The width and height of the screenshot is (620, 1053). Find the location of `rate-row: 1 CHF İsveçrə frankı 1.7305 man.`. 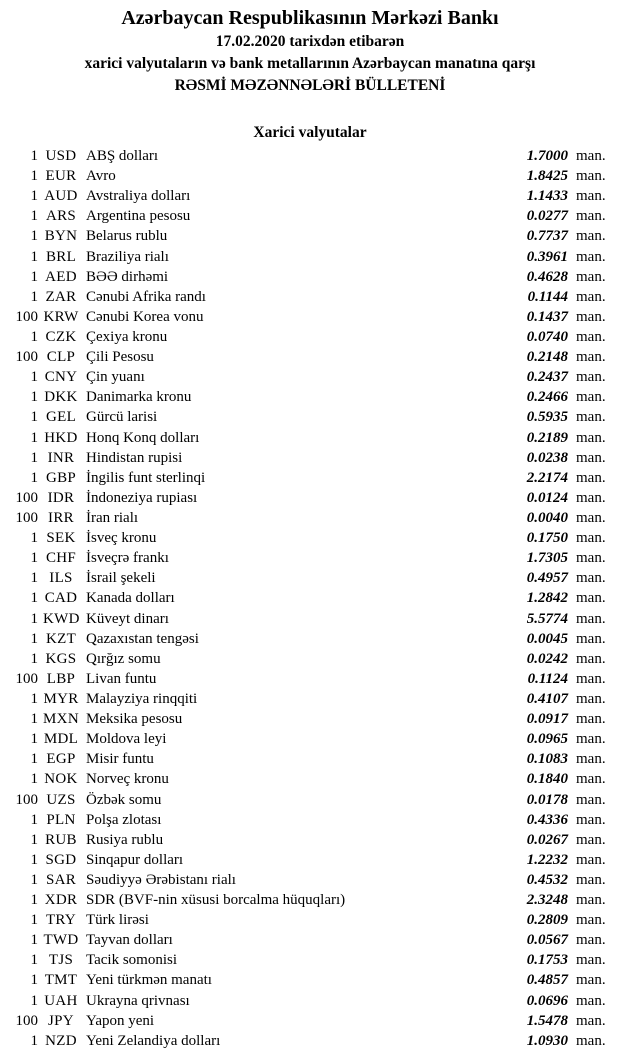

rate-row: 1 CHF İsveçrə frankı 1.7305 man. is located at coordinates (310, 558).